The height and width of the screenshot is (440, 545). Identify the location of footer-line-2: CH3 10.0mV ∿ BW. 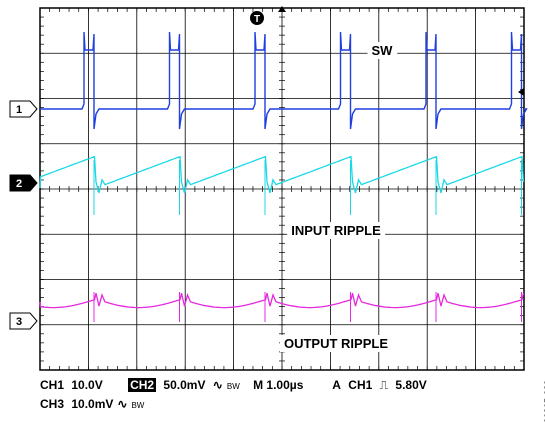
(94, 404).